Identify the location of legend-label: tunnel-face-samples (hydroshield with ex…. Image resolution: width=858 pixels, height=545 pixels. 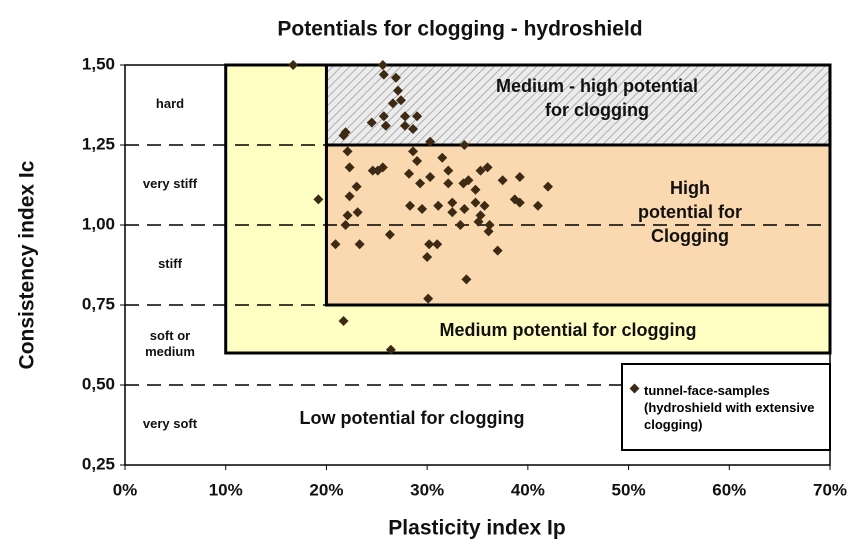
(729, 407).